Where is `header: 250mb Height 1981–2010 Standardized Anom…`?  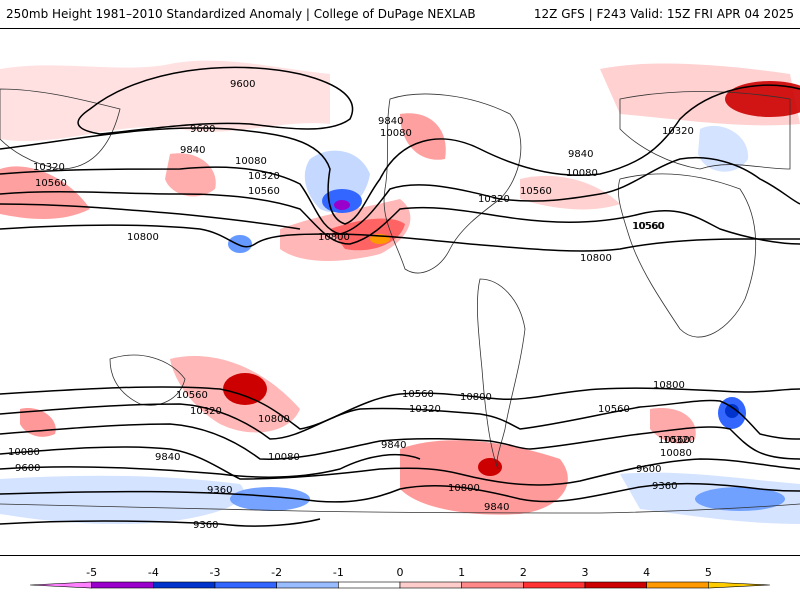 header: 250mb Height 1981–2010 Standardized Anom… is located at coordinates (400, 14).